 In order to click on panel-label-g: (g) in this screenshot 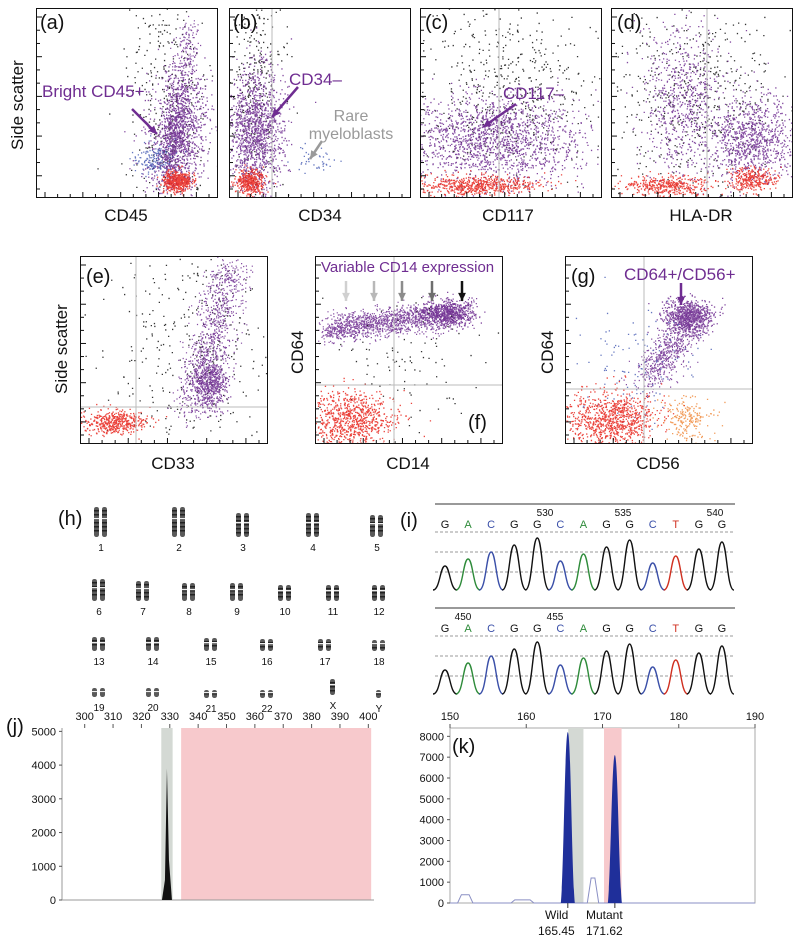, I will do `click(583, 277)`.